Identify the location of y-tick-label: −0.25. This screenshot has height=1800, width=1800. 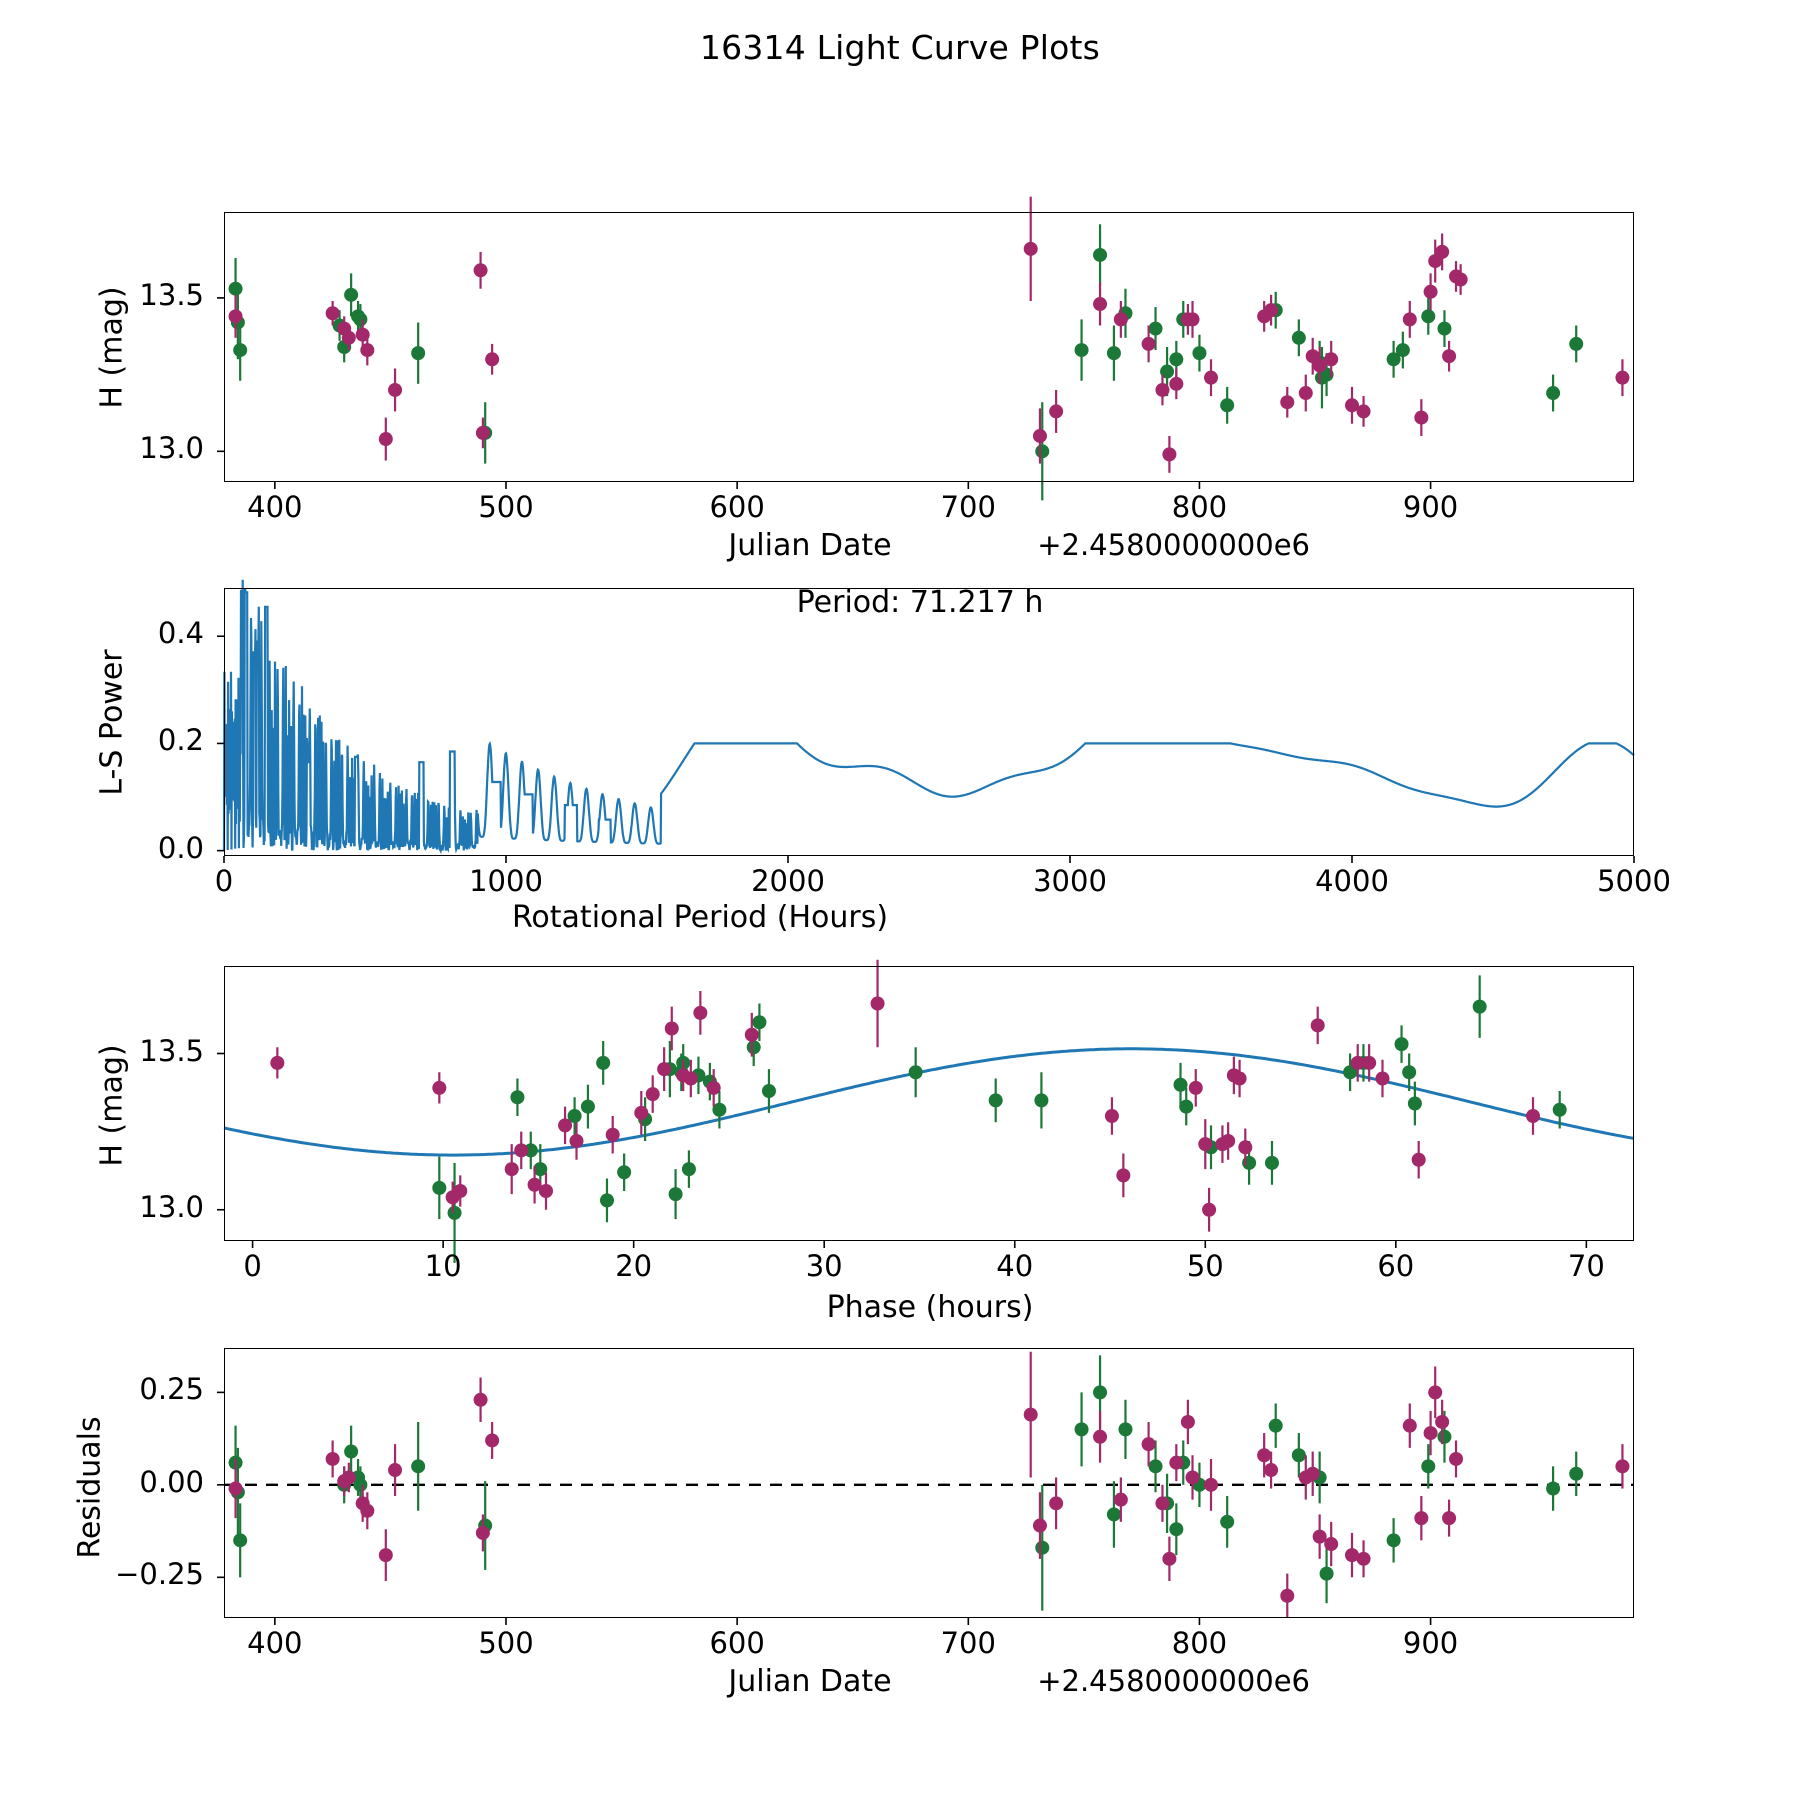
(159, 1574).